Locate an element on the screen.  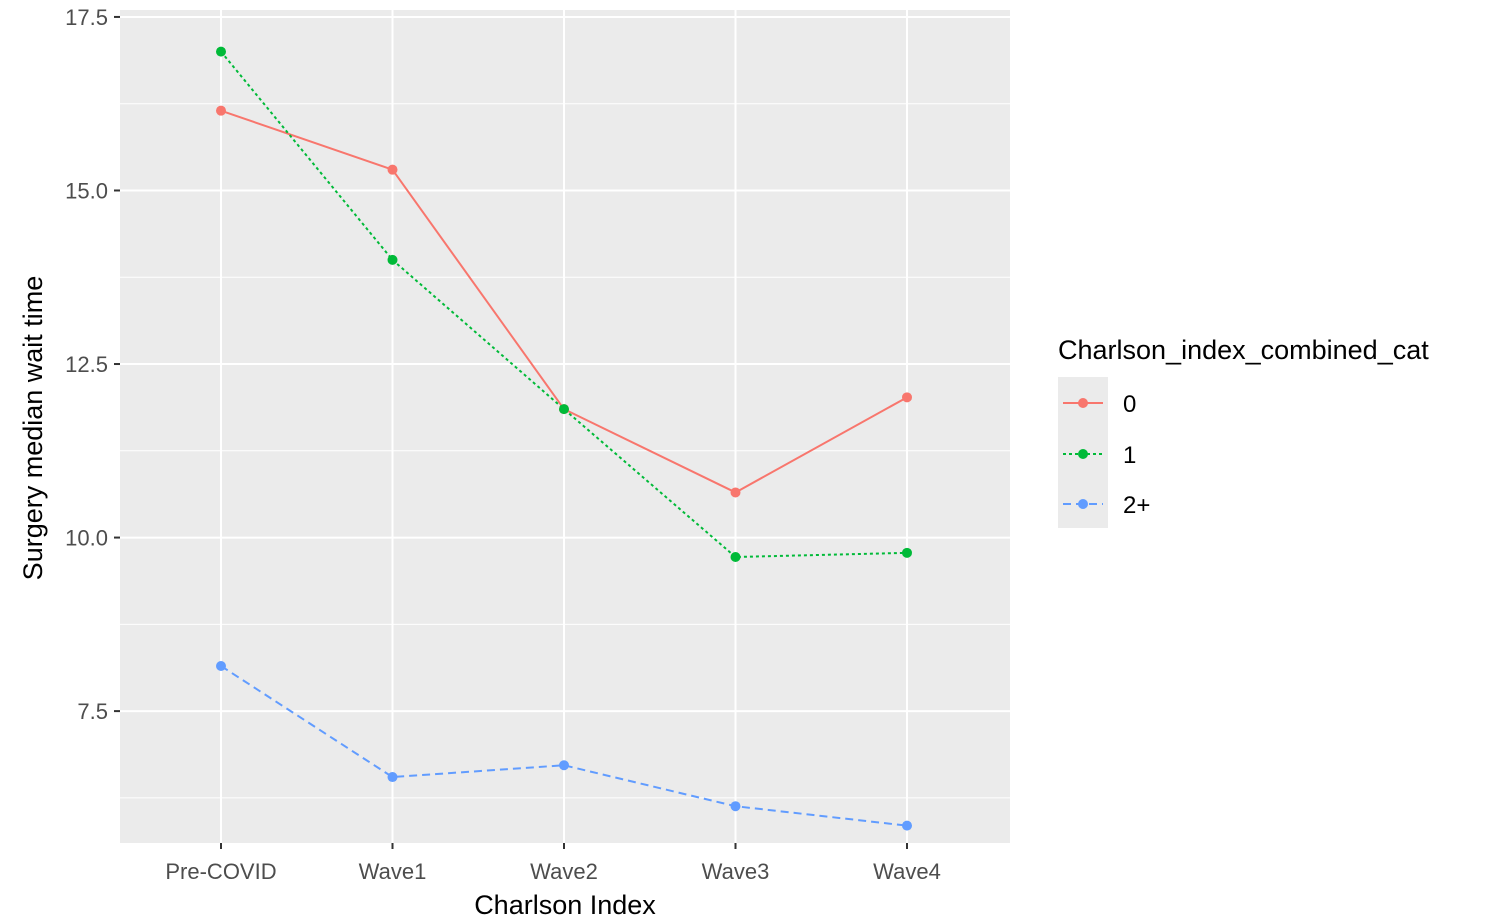
legend-label: 0 is located at coordinates (1129, 404).